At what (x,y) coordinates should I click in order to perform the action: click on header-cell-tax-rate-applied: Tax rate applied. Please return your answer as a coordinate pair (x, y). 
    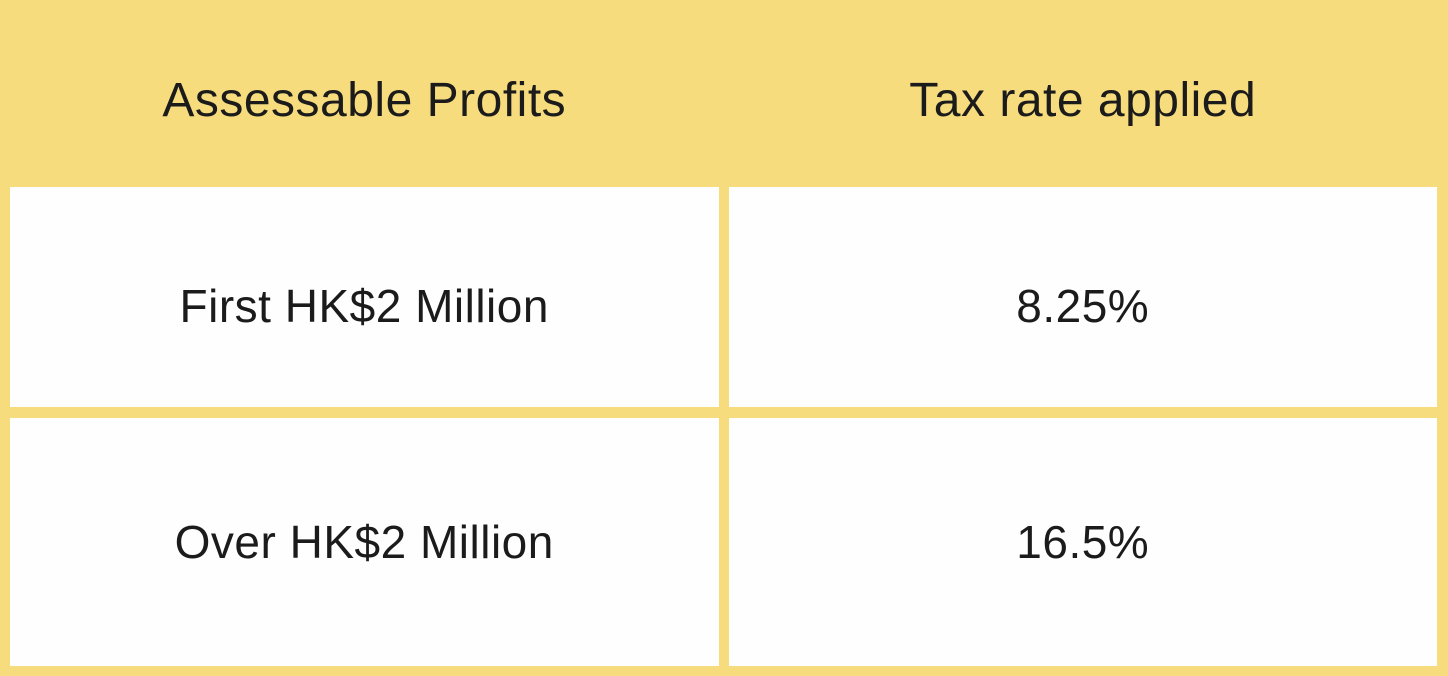
    Looking at the image, I should click on (1083, 93).